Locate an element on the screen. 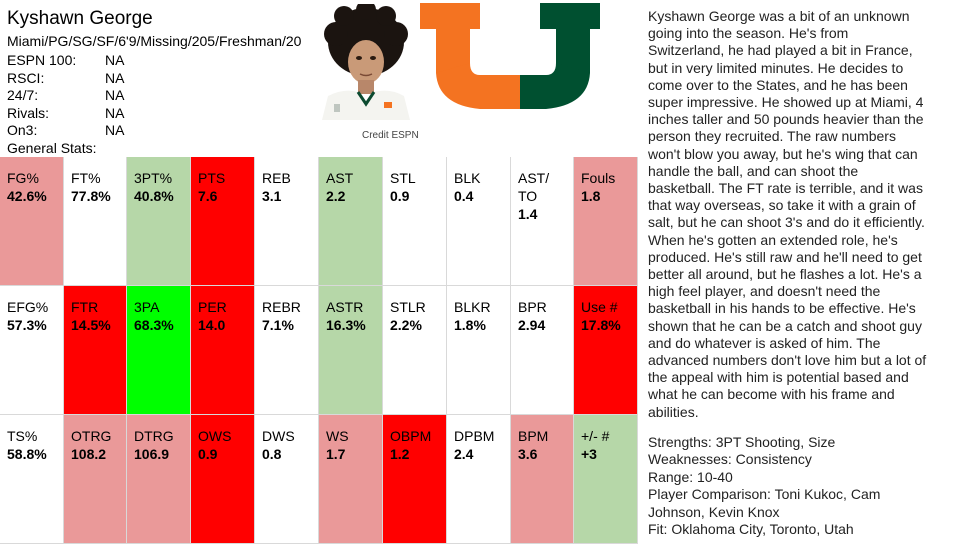 The height and width of the screenshot is (544, 961). player-name: Kyshawn George is located at coordinates (80, 18).